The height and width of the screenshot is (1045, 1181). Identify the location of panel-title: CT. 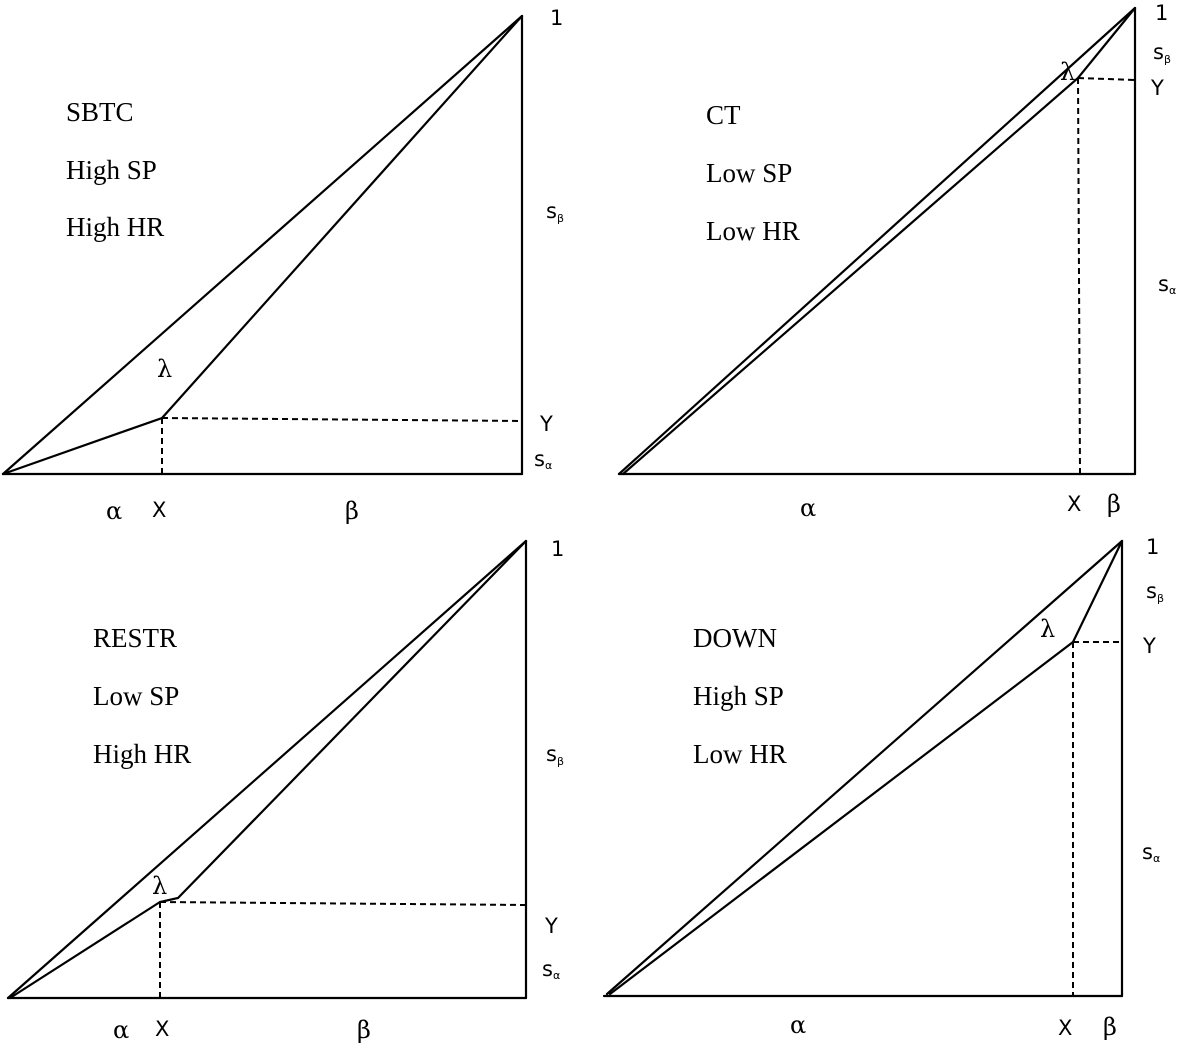
(723, 115).